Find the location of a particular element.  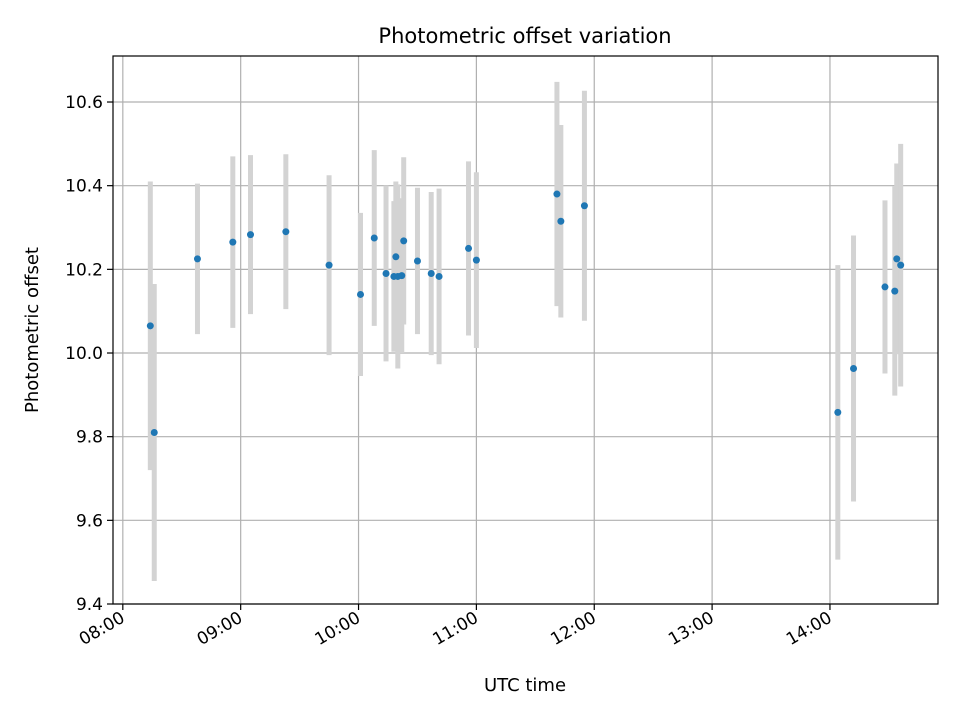

x-tick-label: 11:00 is located at coordinates (455, 629).